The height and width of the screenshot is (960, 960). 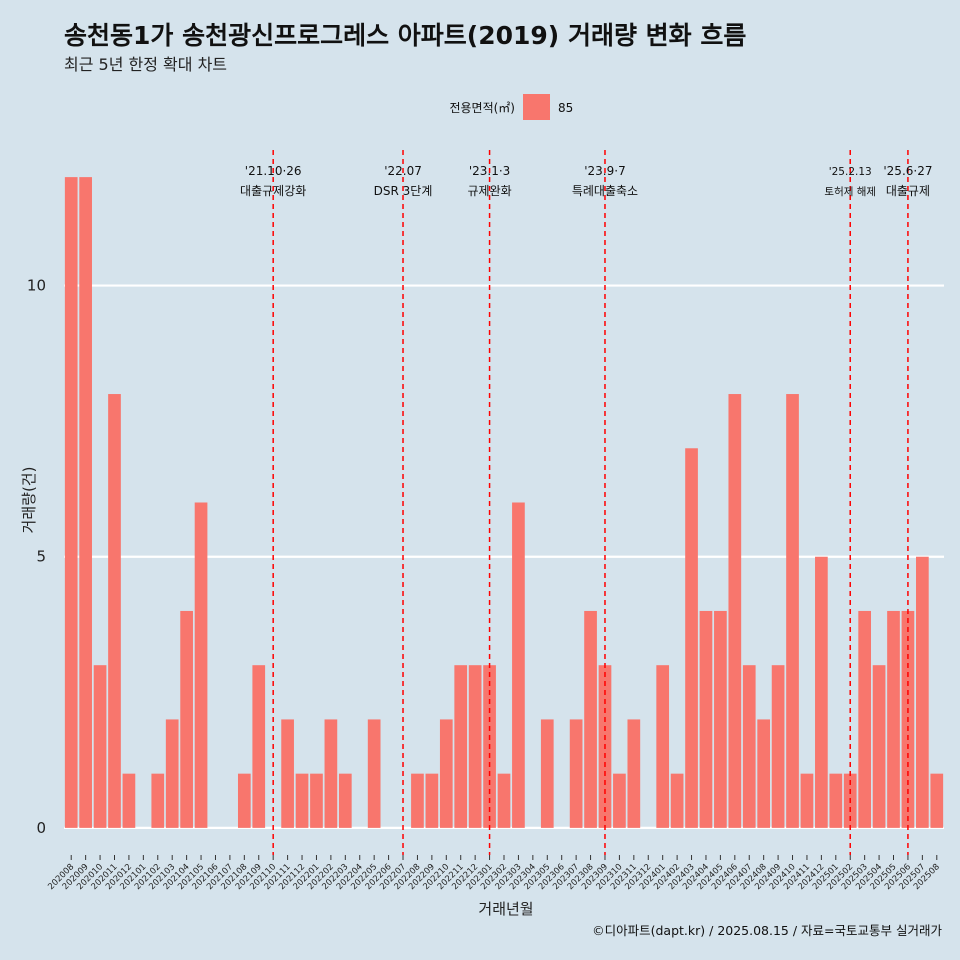 What do you see at coordinates (403, 171) in the screenshot?
I see `event-annotation-text: '22.07` at bounding box center [403, 171].